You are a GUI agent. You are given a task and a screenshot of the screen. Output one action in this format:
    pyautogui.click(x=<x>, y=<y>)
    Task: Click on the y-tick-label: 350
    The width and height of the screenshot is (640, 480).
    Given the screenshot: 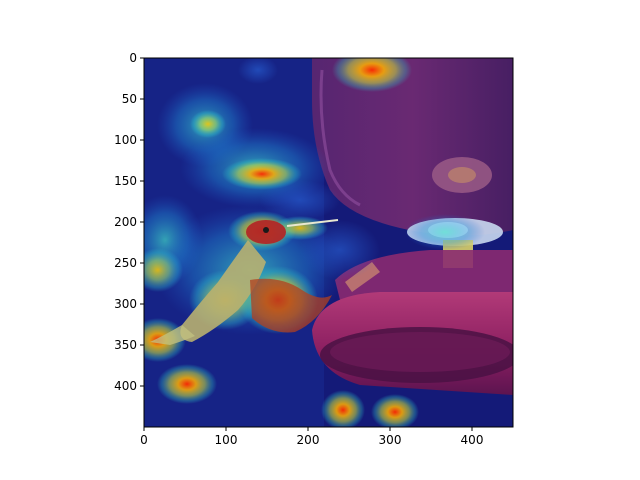 What is the action you would take?
    pyautogui.click(x=125, y=345)
    